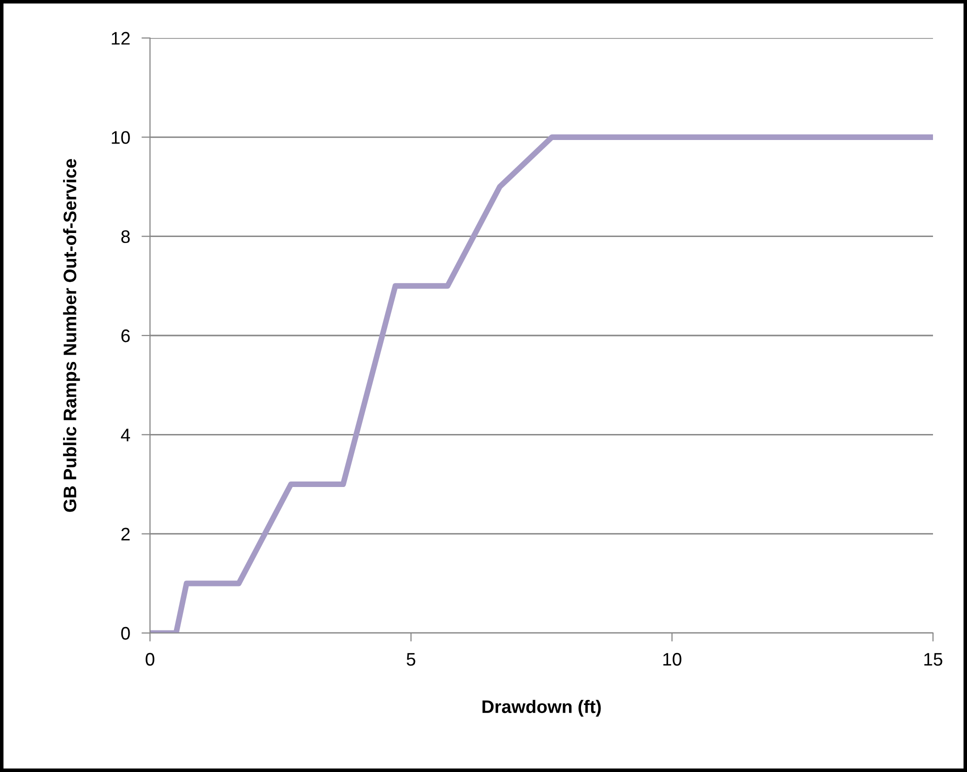  Describe the element at coordinates (125, 335) in the screenshot. I see `y-tick-label: 6` at that location.